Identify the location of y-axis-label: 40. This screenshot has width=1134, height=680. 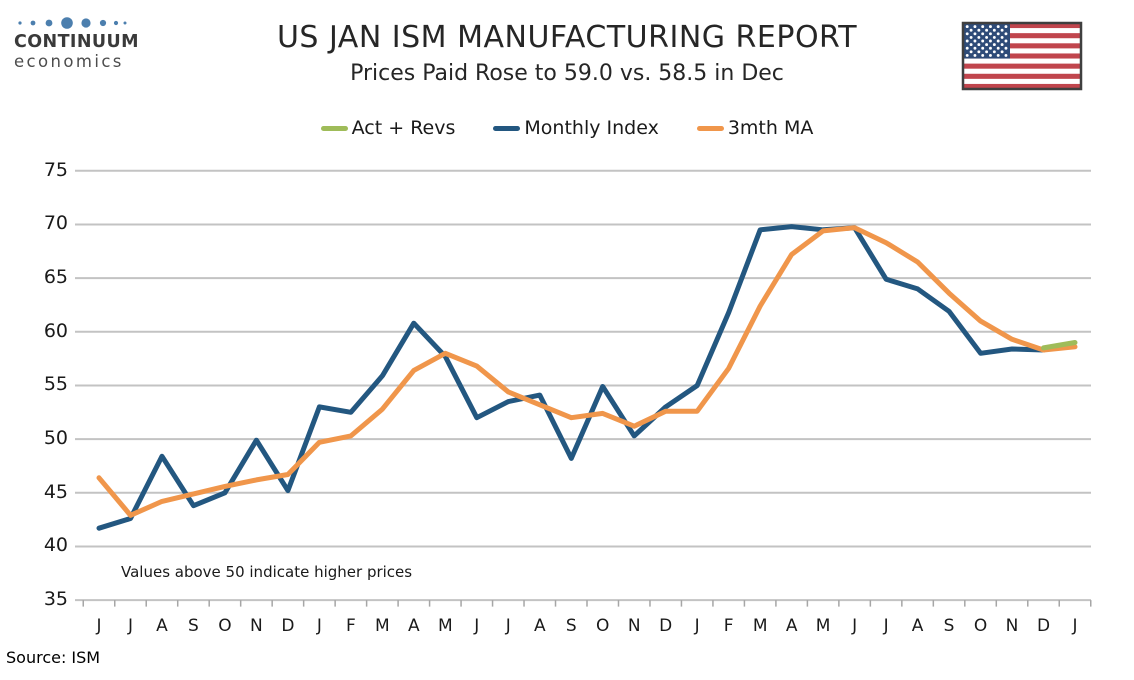
(55, 545).